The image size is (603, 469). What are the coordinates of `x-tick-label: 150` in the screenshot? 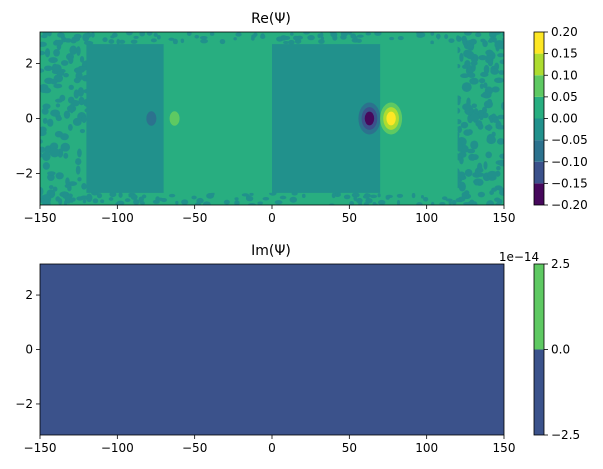 It's located at (504, 218).